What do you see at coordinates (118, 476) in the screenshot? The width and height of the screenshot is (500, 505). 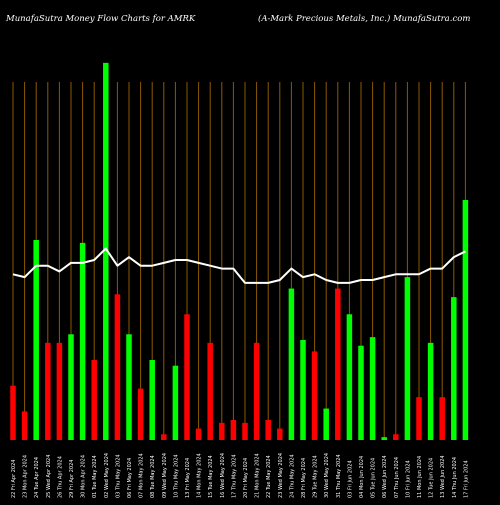 I see `x-tick-label: 03 Thu May 2024` at bounding box center [118, 476].